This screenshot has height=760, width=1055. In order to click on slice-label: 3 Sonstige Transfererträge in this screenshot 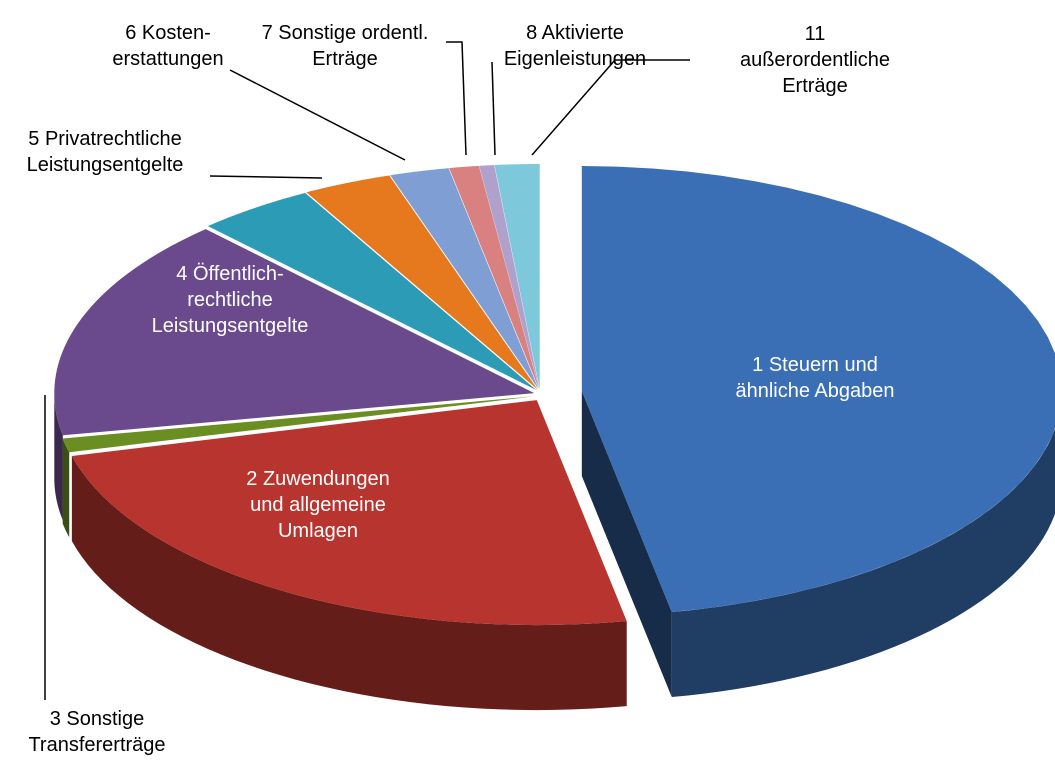, I will do `click(97, 732)`.